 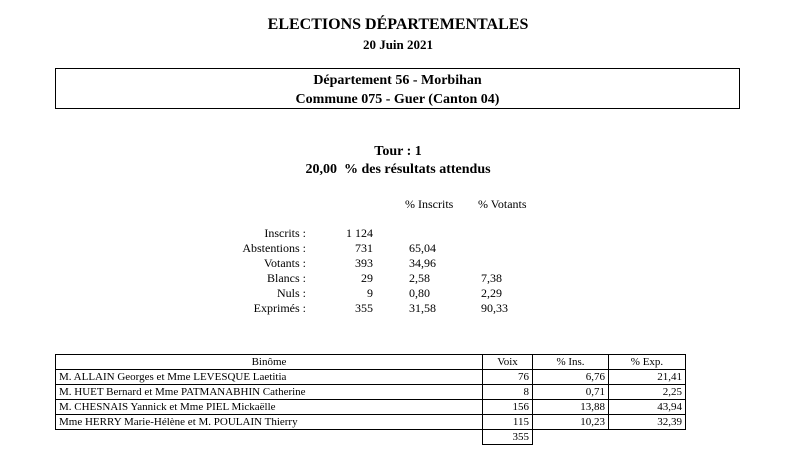 What do you see at coordinates (371, 437) in the screenshot?
I see `total-row: 355` at bounding box center [371, 437].